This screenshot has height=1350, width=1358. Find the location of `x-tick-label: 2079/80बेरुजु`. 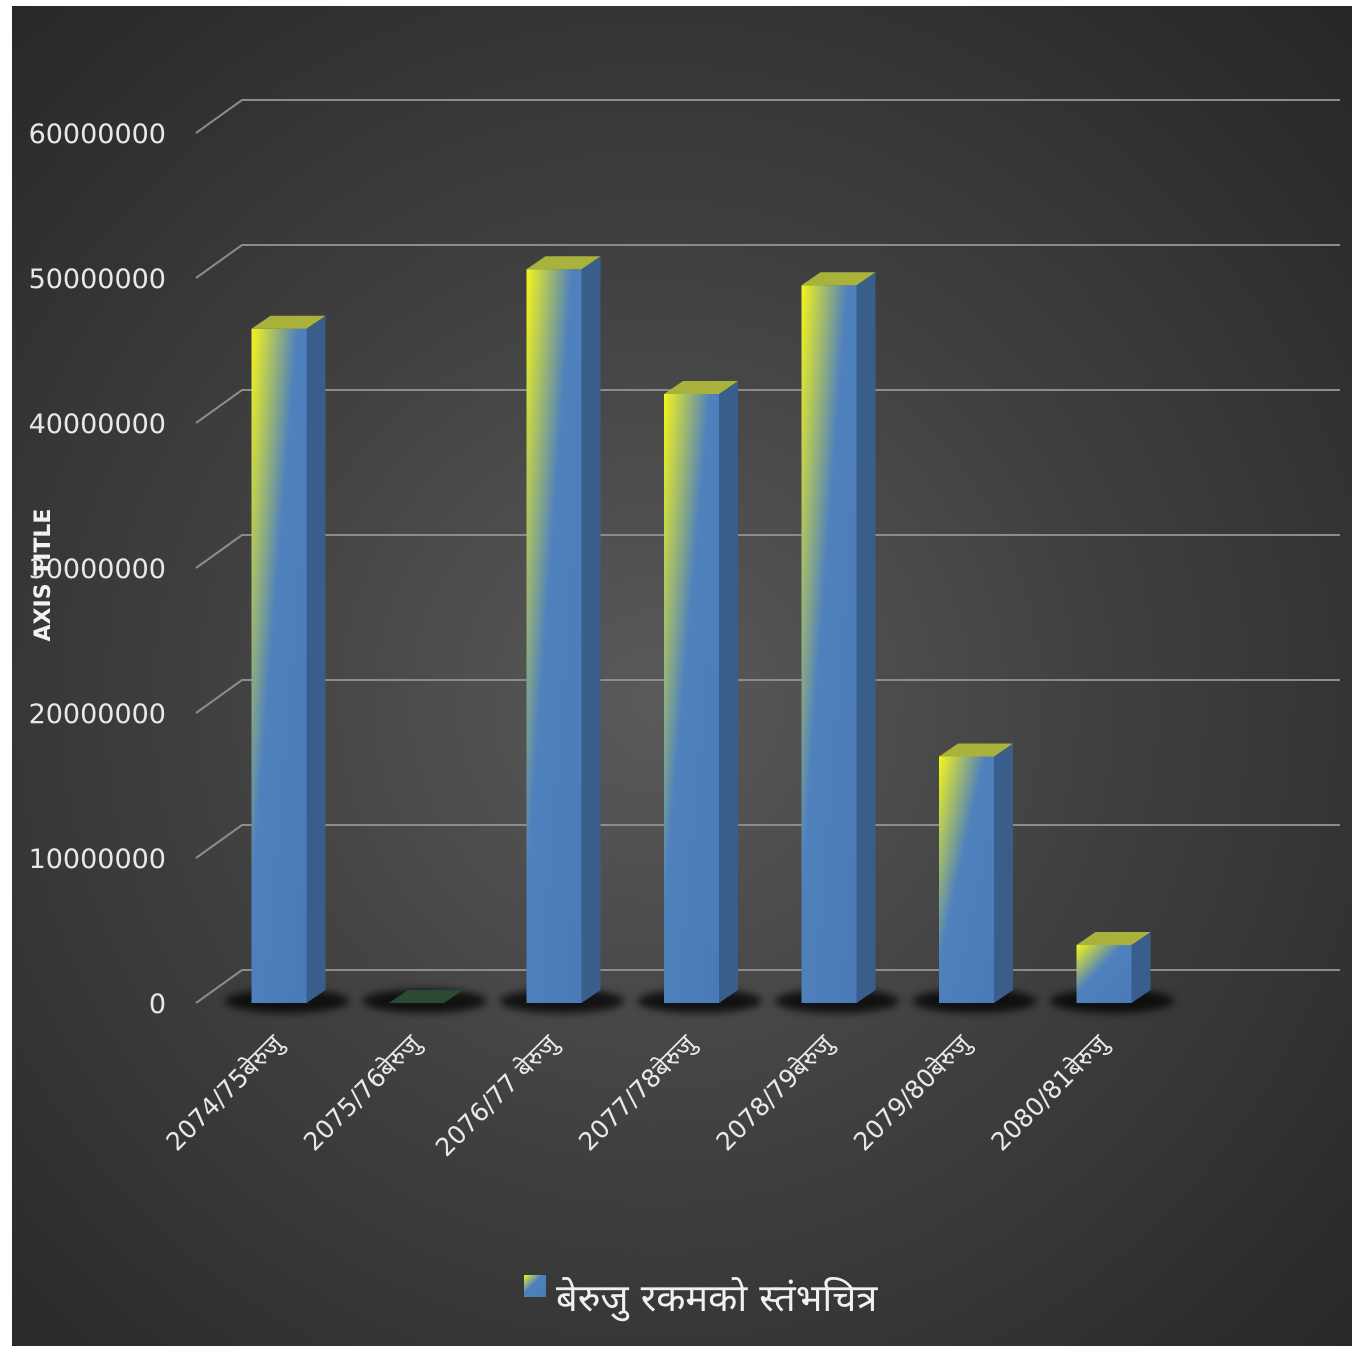

x-tick-label: 2079/80बेरुजु is located at coordinates (912, 1092).